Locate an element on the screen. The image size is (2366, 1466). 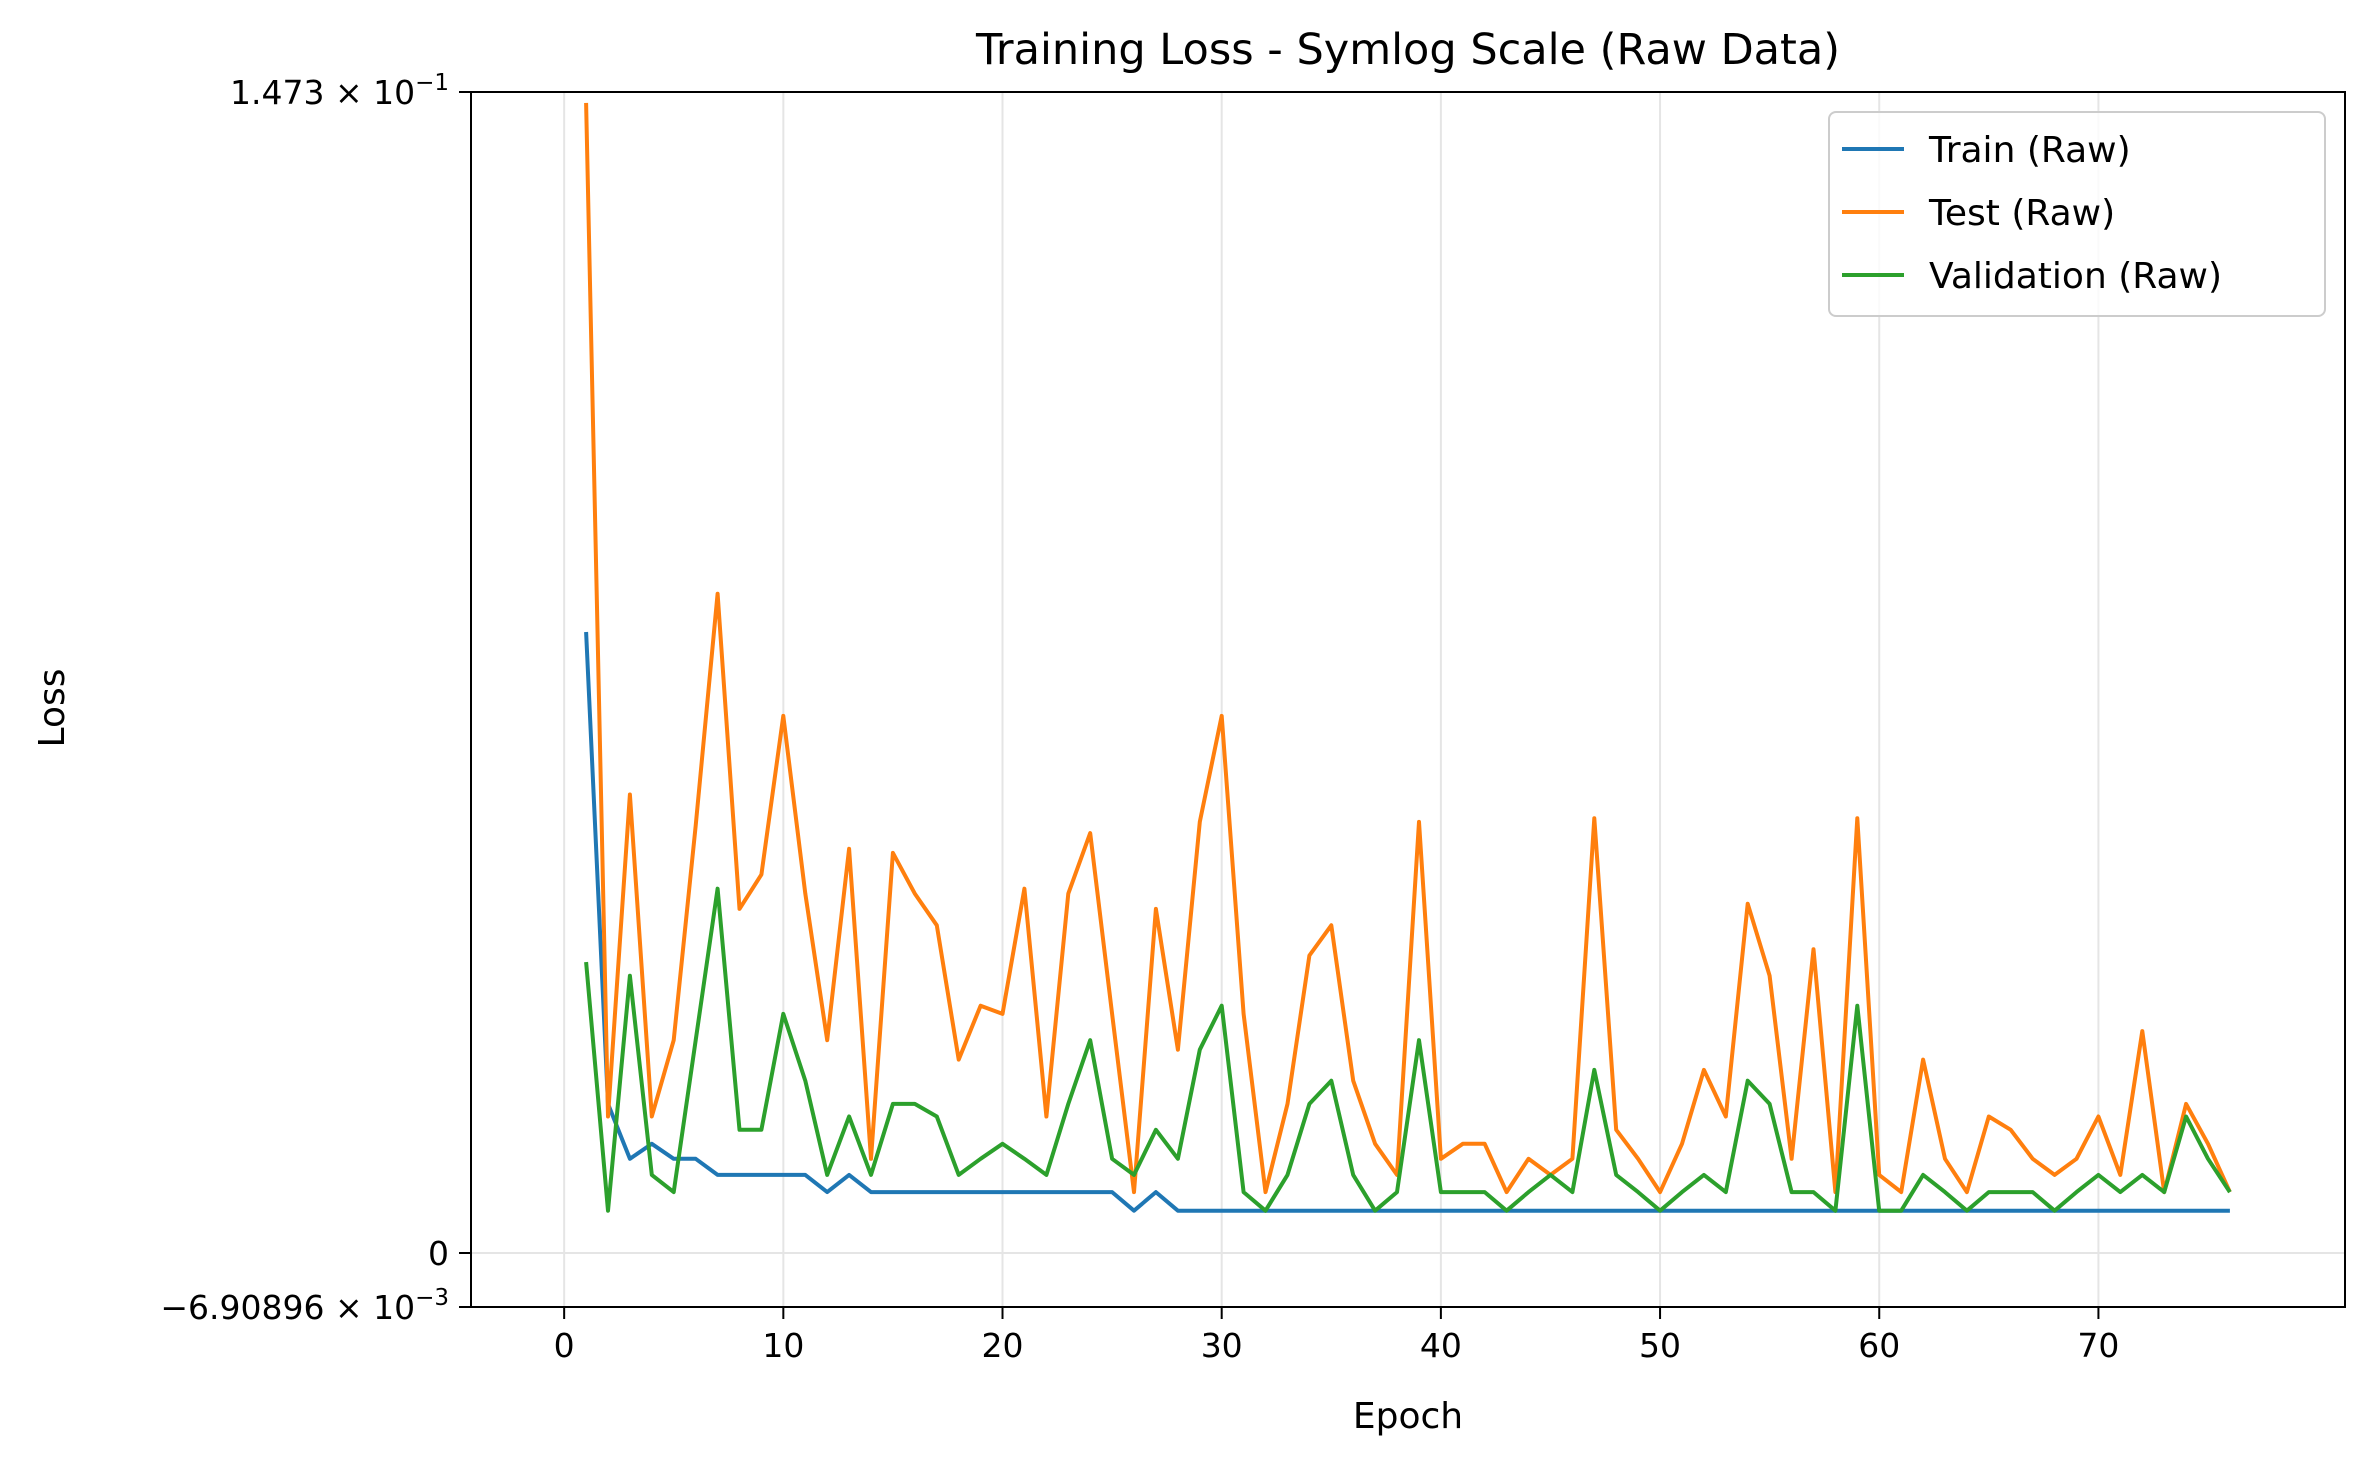
x-ticks: 0 10 20 30 40 50 60 70 is located at coordinates (1336, 1336).